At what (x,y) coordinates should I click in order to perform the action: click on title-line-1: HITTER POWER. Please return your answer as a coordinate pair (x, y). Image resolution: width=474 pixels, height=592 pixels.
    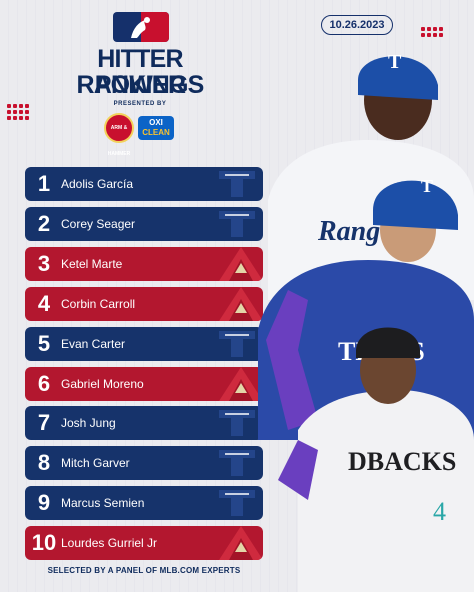
    Looking at the image, I should click on (140, 72).